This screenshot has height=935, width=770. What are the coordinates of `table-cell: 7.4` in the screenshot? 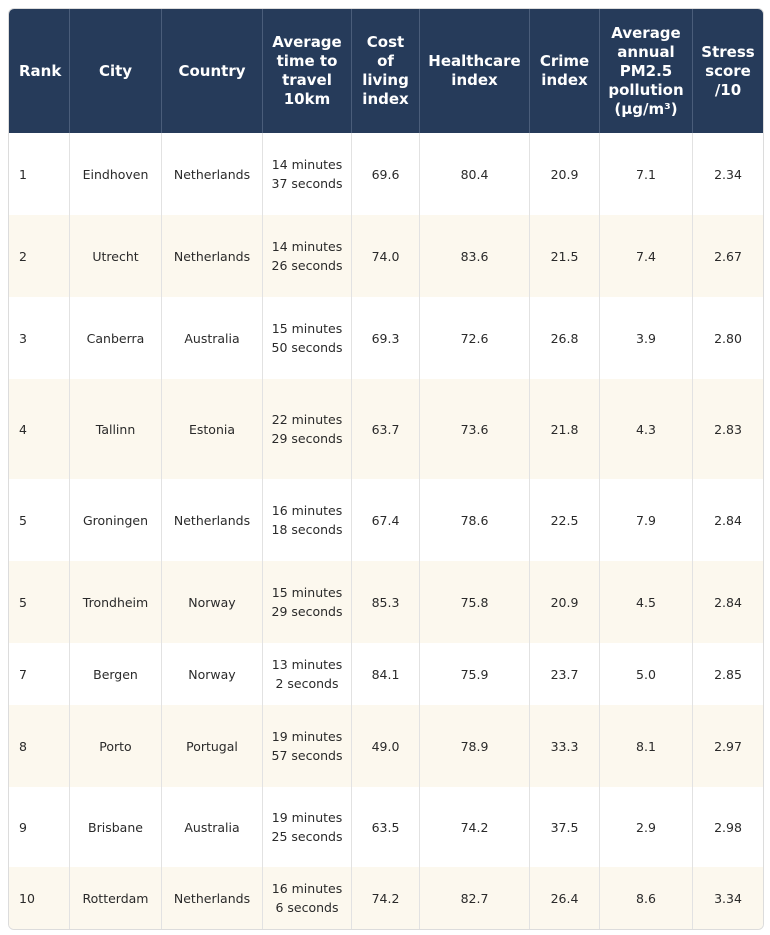 It's located at (646, 256).